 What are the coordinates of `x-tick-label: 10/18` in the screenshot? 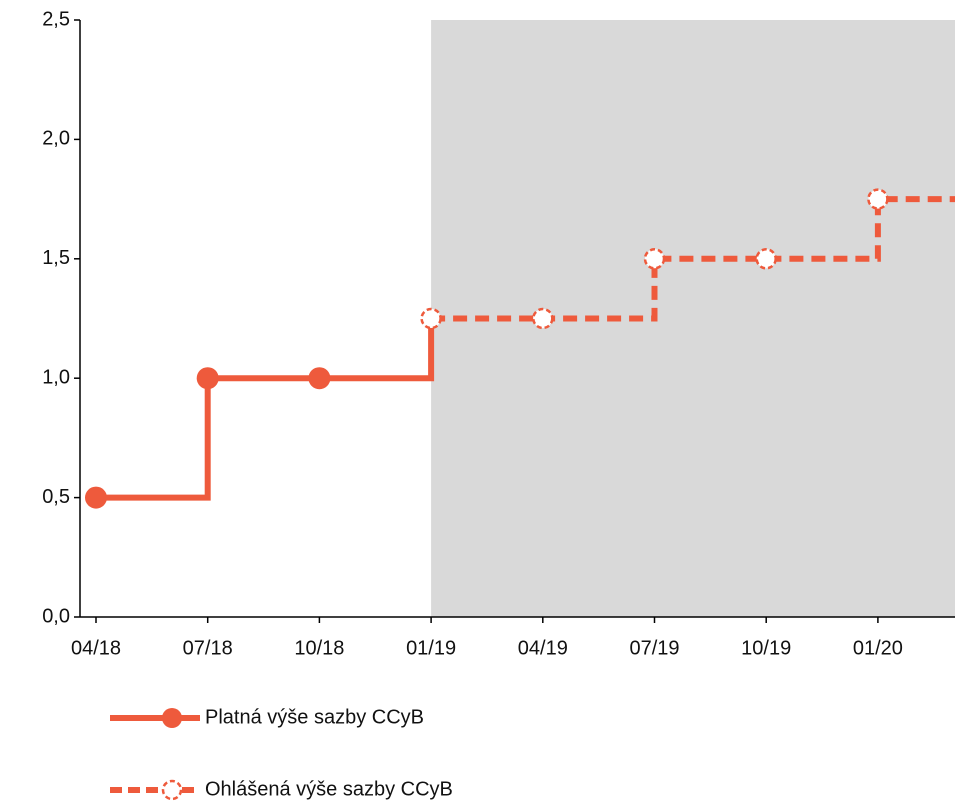 It's located at (319, 648).